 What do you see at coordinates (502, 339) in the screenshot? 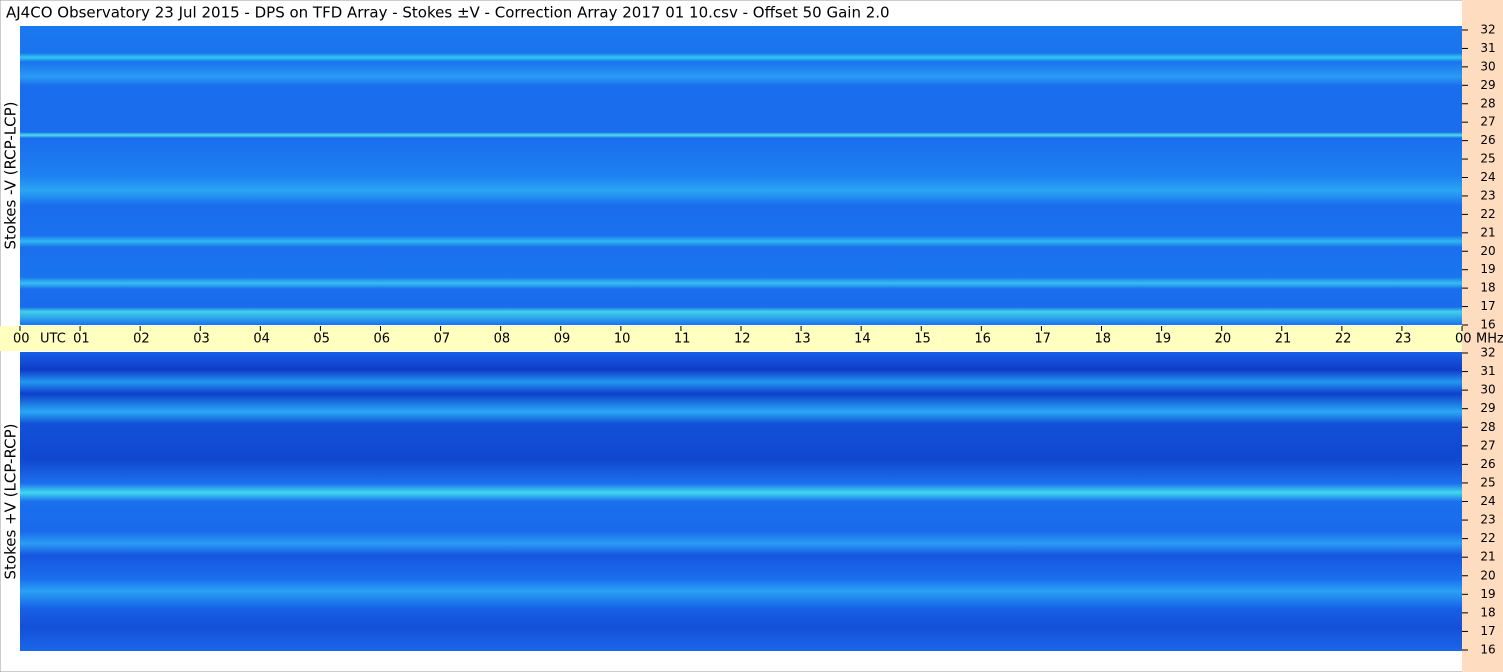
I see `x-tick-label: 08` at bounding box center [502, 339].